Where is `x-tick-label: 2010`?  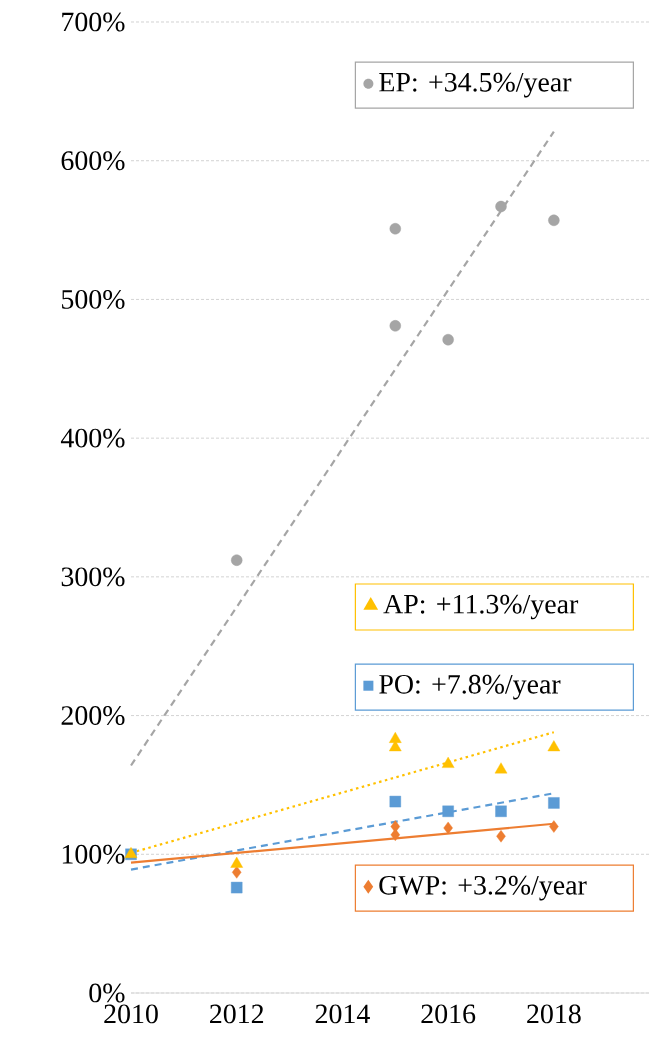
x-tick-label: 2010 is located at coordinates (131, 1014).